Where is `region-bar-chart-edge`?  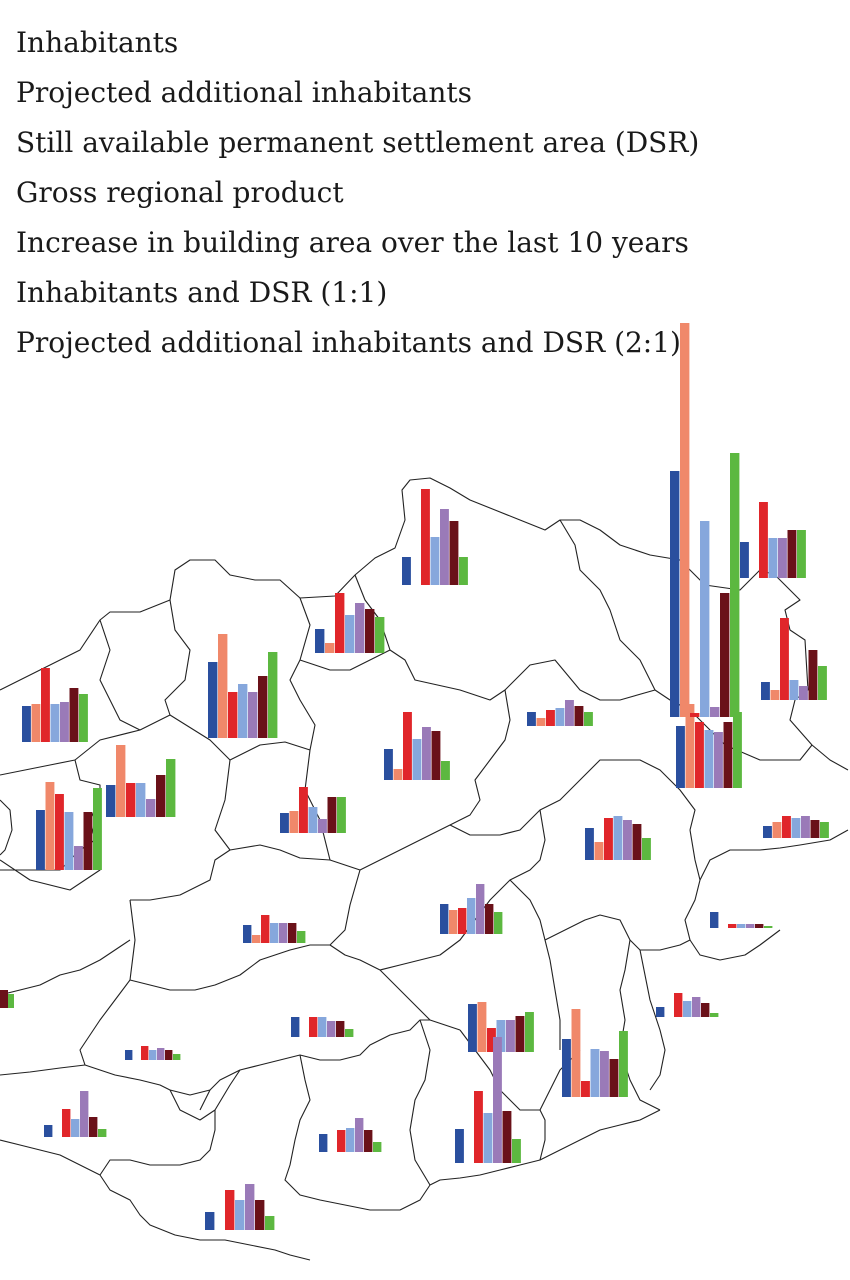 region-bar-chart-edge is located at coordinates (7, 999).